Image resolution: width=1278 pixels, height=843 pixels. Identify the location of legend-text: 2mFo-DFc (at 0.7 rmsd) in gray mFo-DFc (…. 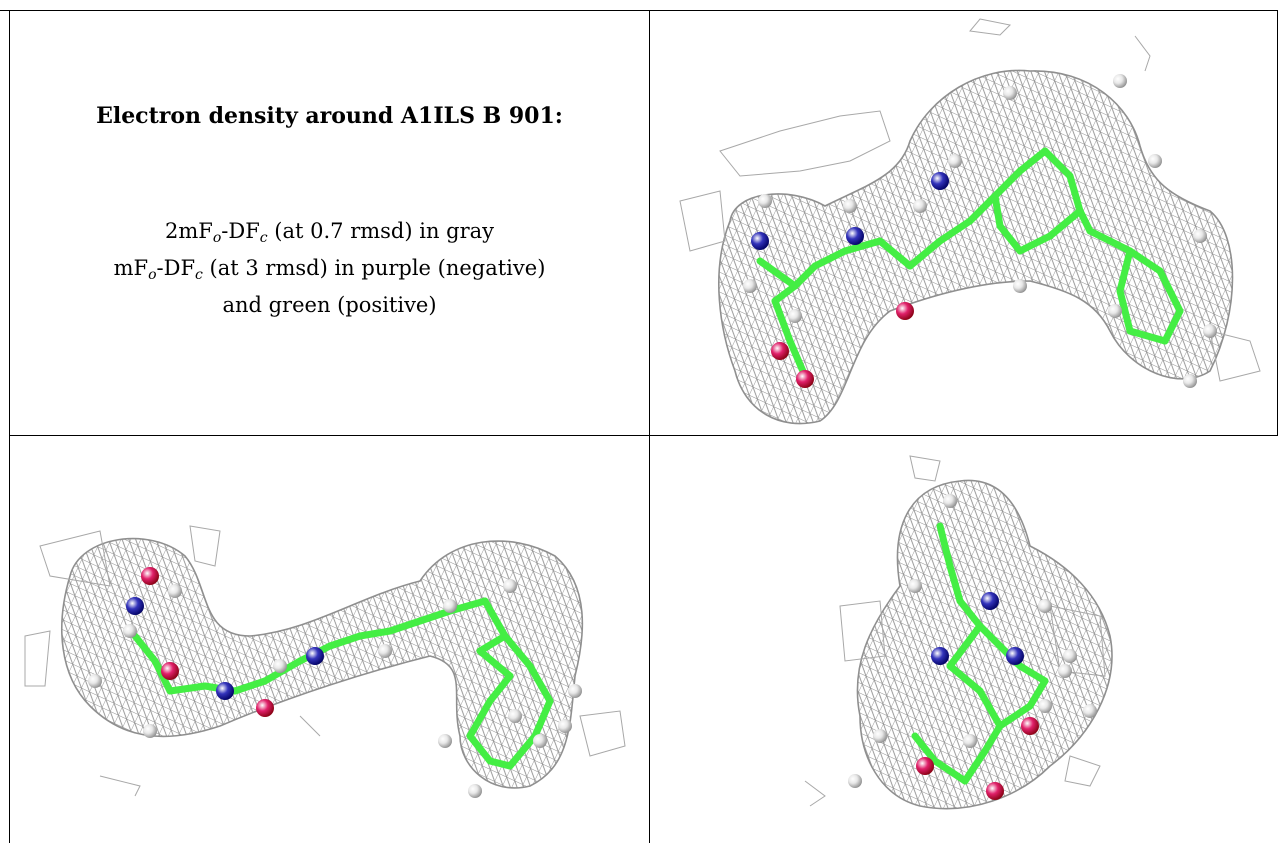
(329, 268).